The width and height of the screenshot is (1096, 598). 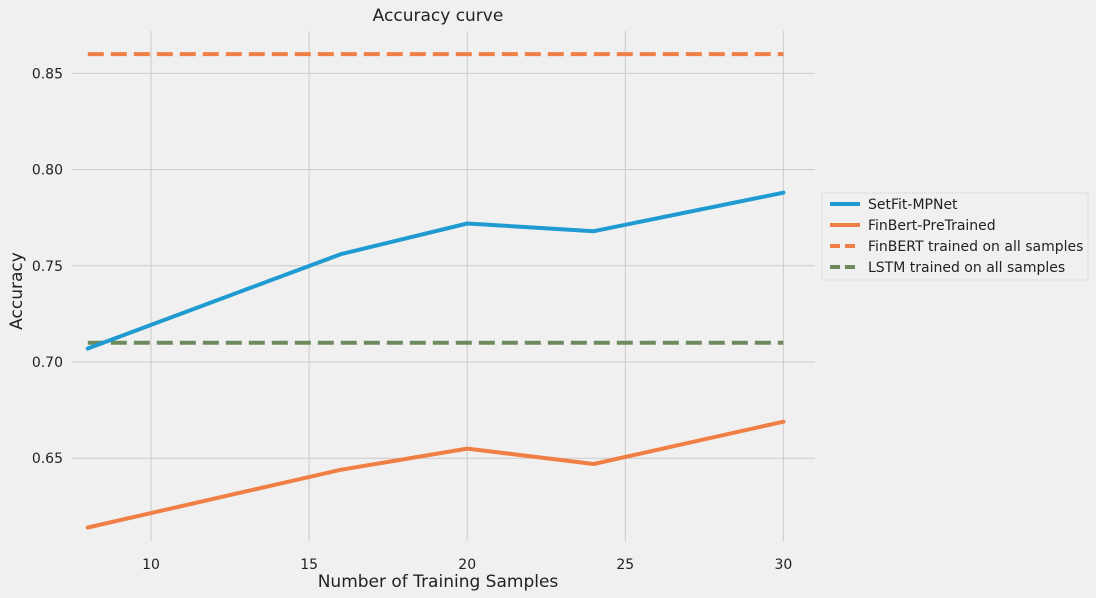 What do you see at coordinates (966, 268) in the screenshot?
I see `legend-label: LSTM trained on all samples` at bounding box center [966, 268].